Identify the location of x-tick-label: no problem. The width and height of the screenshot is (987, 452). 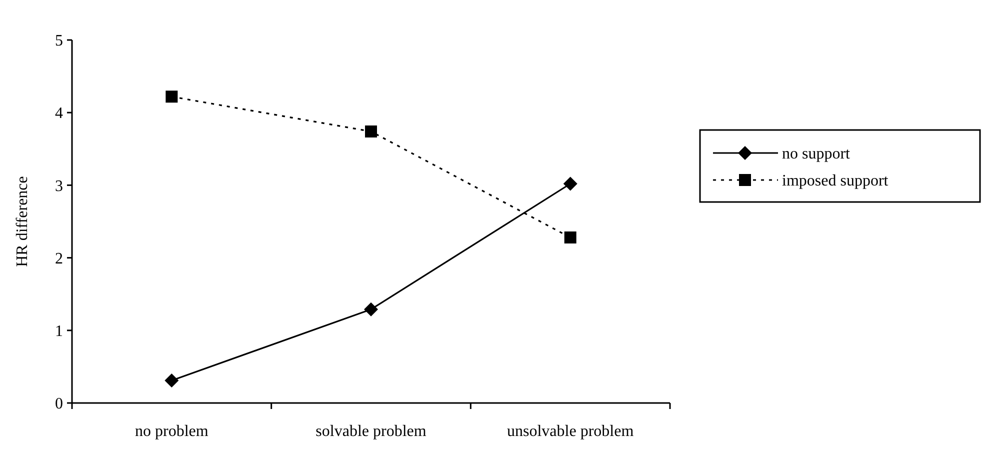
(172, 431).